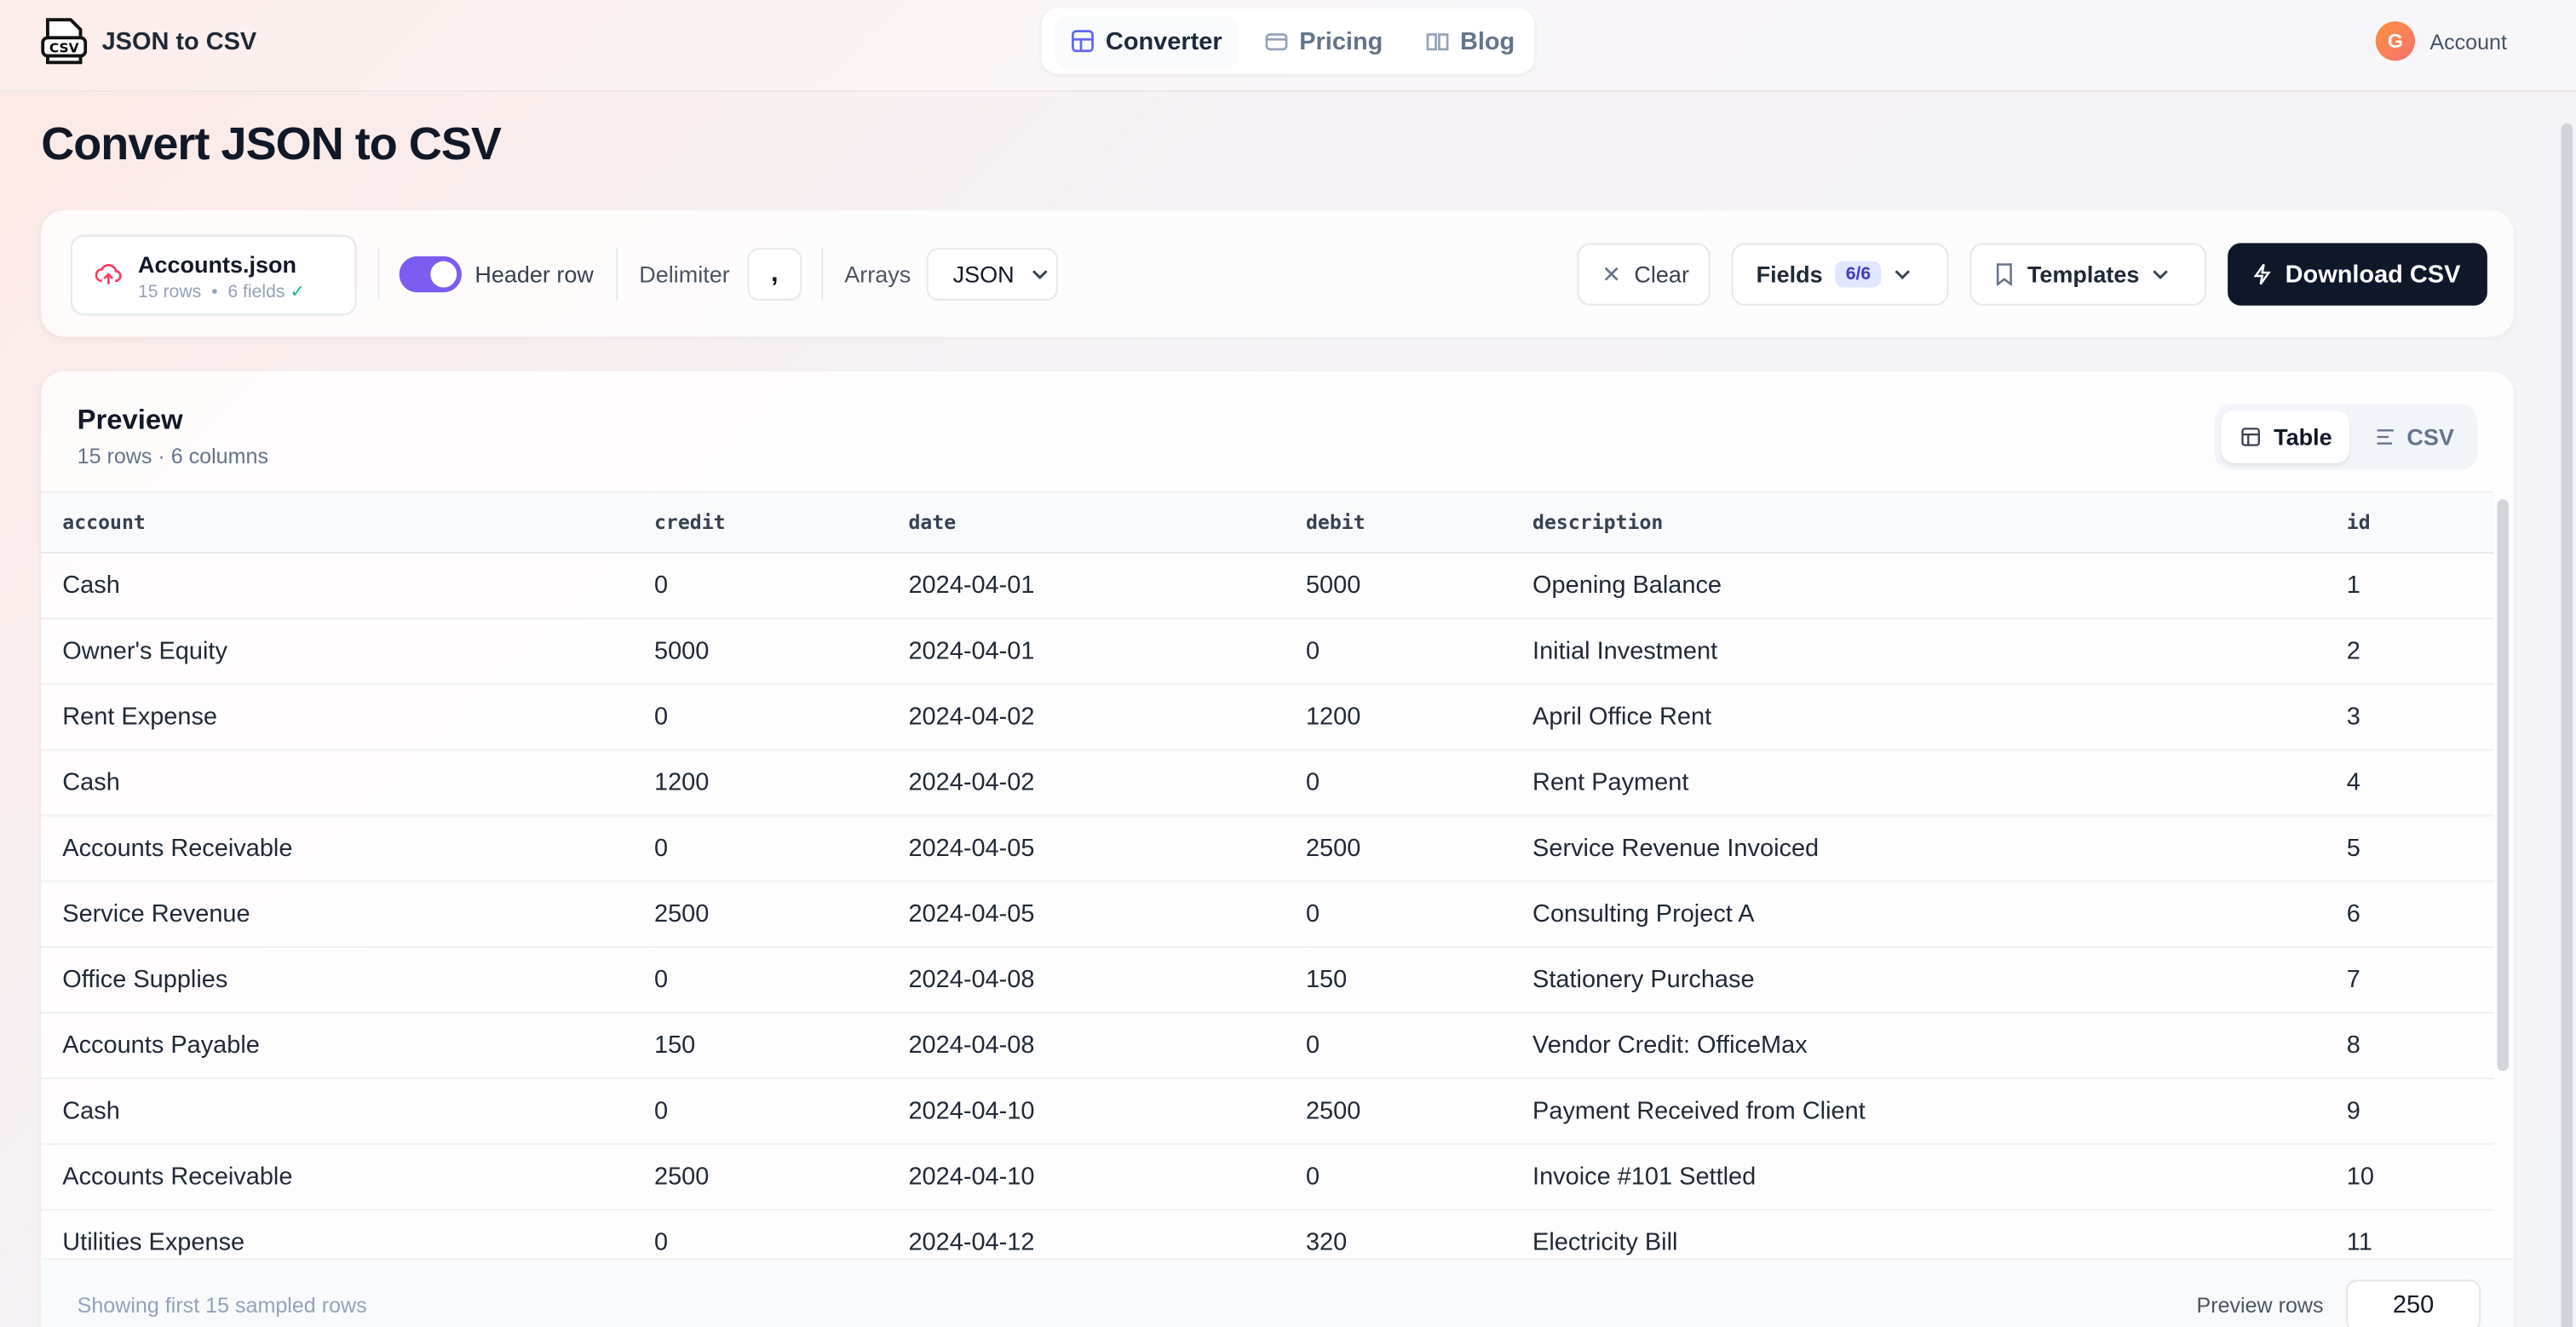  I want to click on table-cell: 3, so click(2419, 717).